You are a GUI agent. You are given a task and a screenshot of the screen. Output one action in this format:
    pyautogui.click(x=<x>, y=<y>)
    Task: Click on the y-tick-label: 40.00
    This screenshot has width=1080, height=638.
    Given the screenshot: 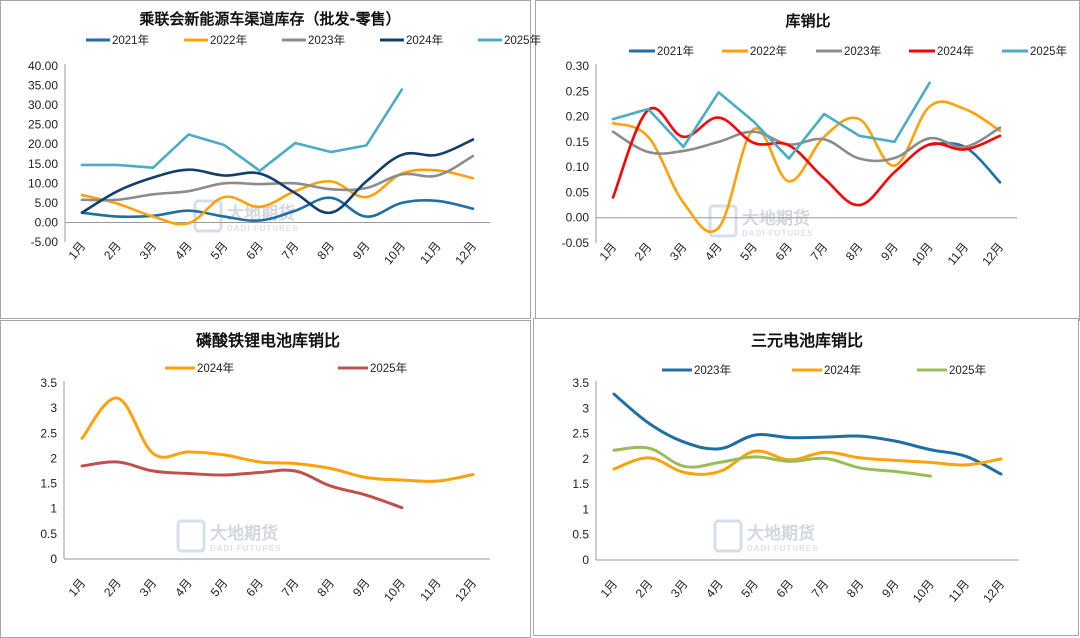 What is the action you would take?
    pyautogui.click(x=43, y=66)
    